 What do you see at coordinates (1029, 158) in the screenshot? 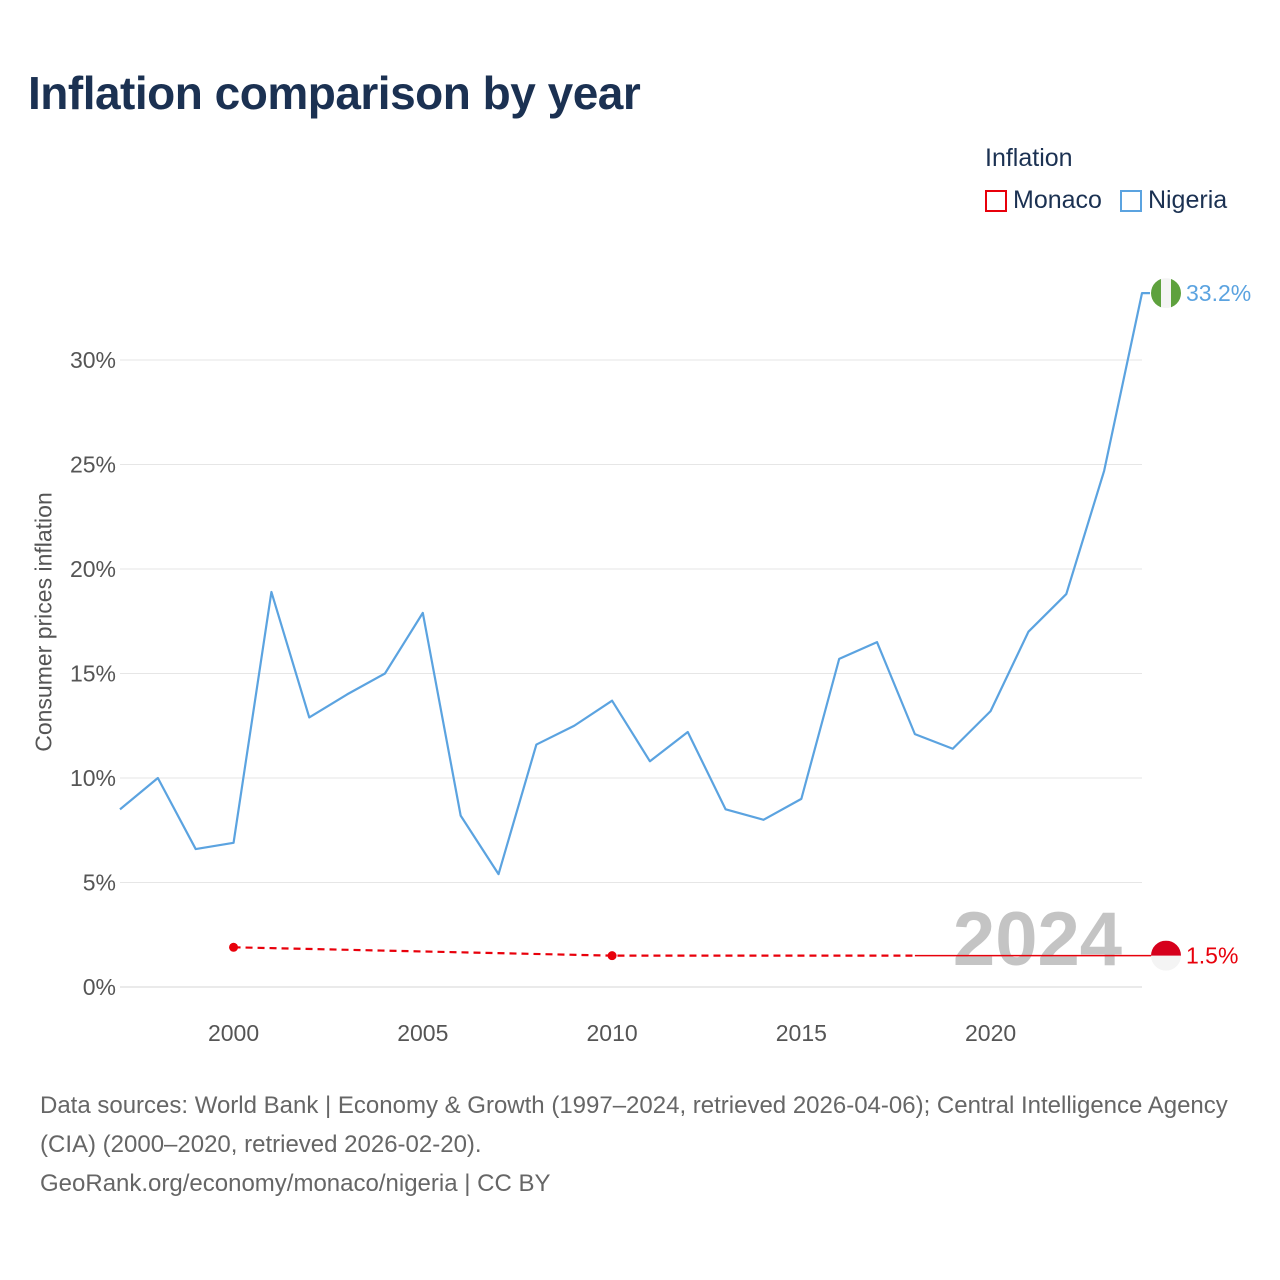
I see `legend-title: Inflation` at bounding box center [1029, 158].